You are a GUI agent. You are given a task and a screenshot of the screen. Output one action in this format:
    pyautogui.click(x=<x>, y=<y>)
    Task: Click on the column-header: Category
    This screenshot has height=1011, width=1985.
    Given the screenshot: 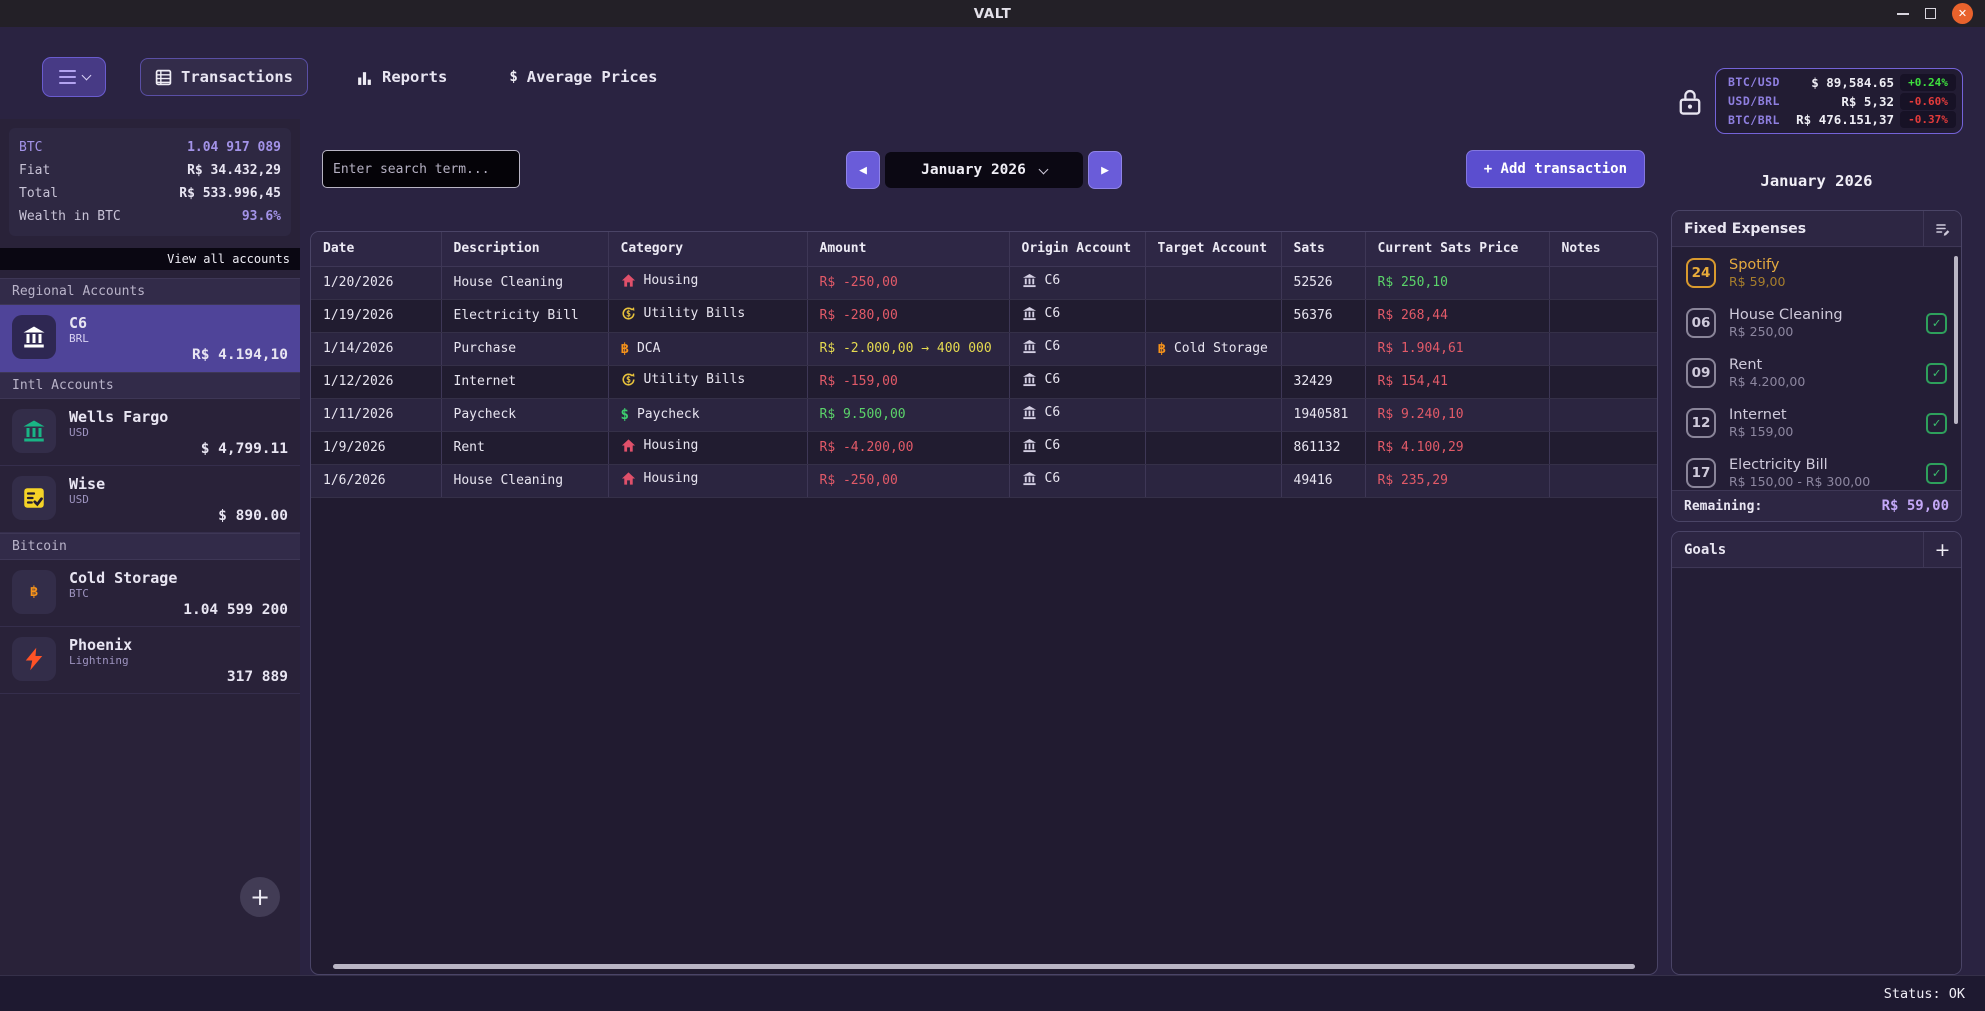 What is the action you would take?
    pyautogui.click(x=707, y=249)
    